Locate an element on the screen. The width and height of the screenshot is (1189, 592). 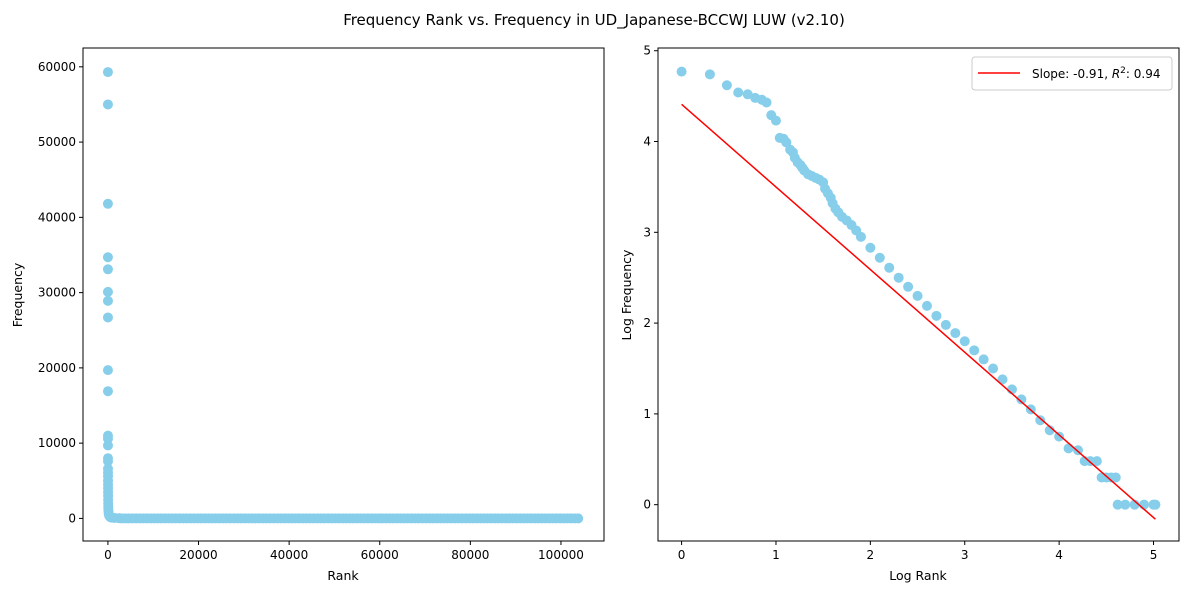
right-y-ticks: 0 1 2 3 4 5 is located at coordinates (650, 278).